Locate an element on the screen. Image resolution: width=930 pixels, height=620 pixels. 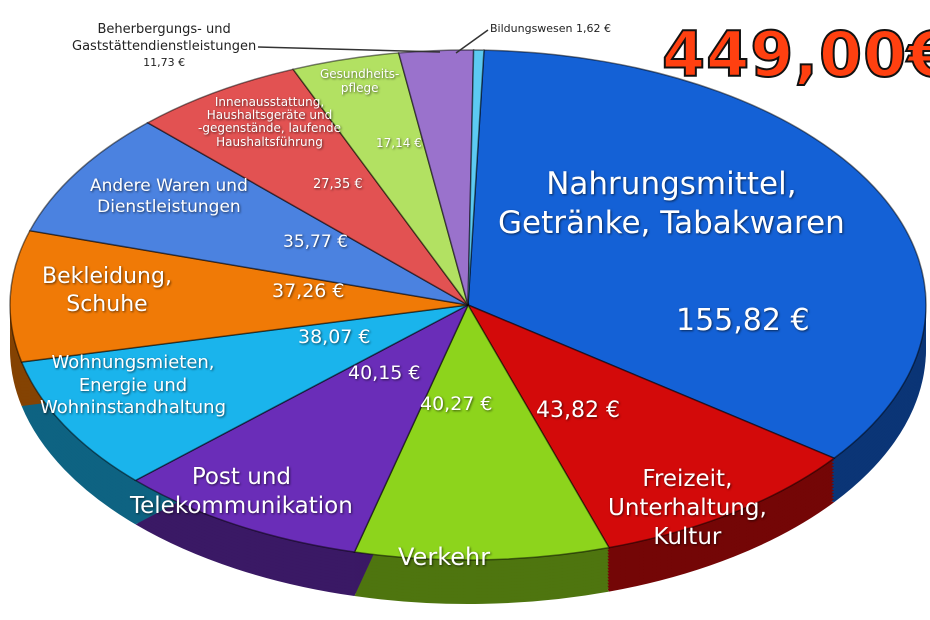
value-post: 40,15 € is located at coordinates (384, 373).